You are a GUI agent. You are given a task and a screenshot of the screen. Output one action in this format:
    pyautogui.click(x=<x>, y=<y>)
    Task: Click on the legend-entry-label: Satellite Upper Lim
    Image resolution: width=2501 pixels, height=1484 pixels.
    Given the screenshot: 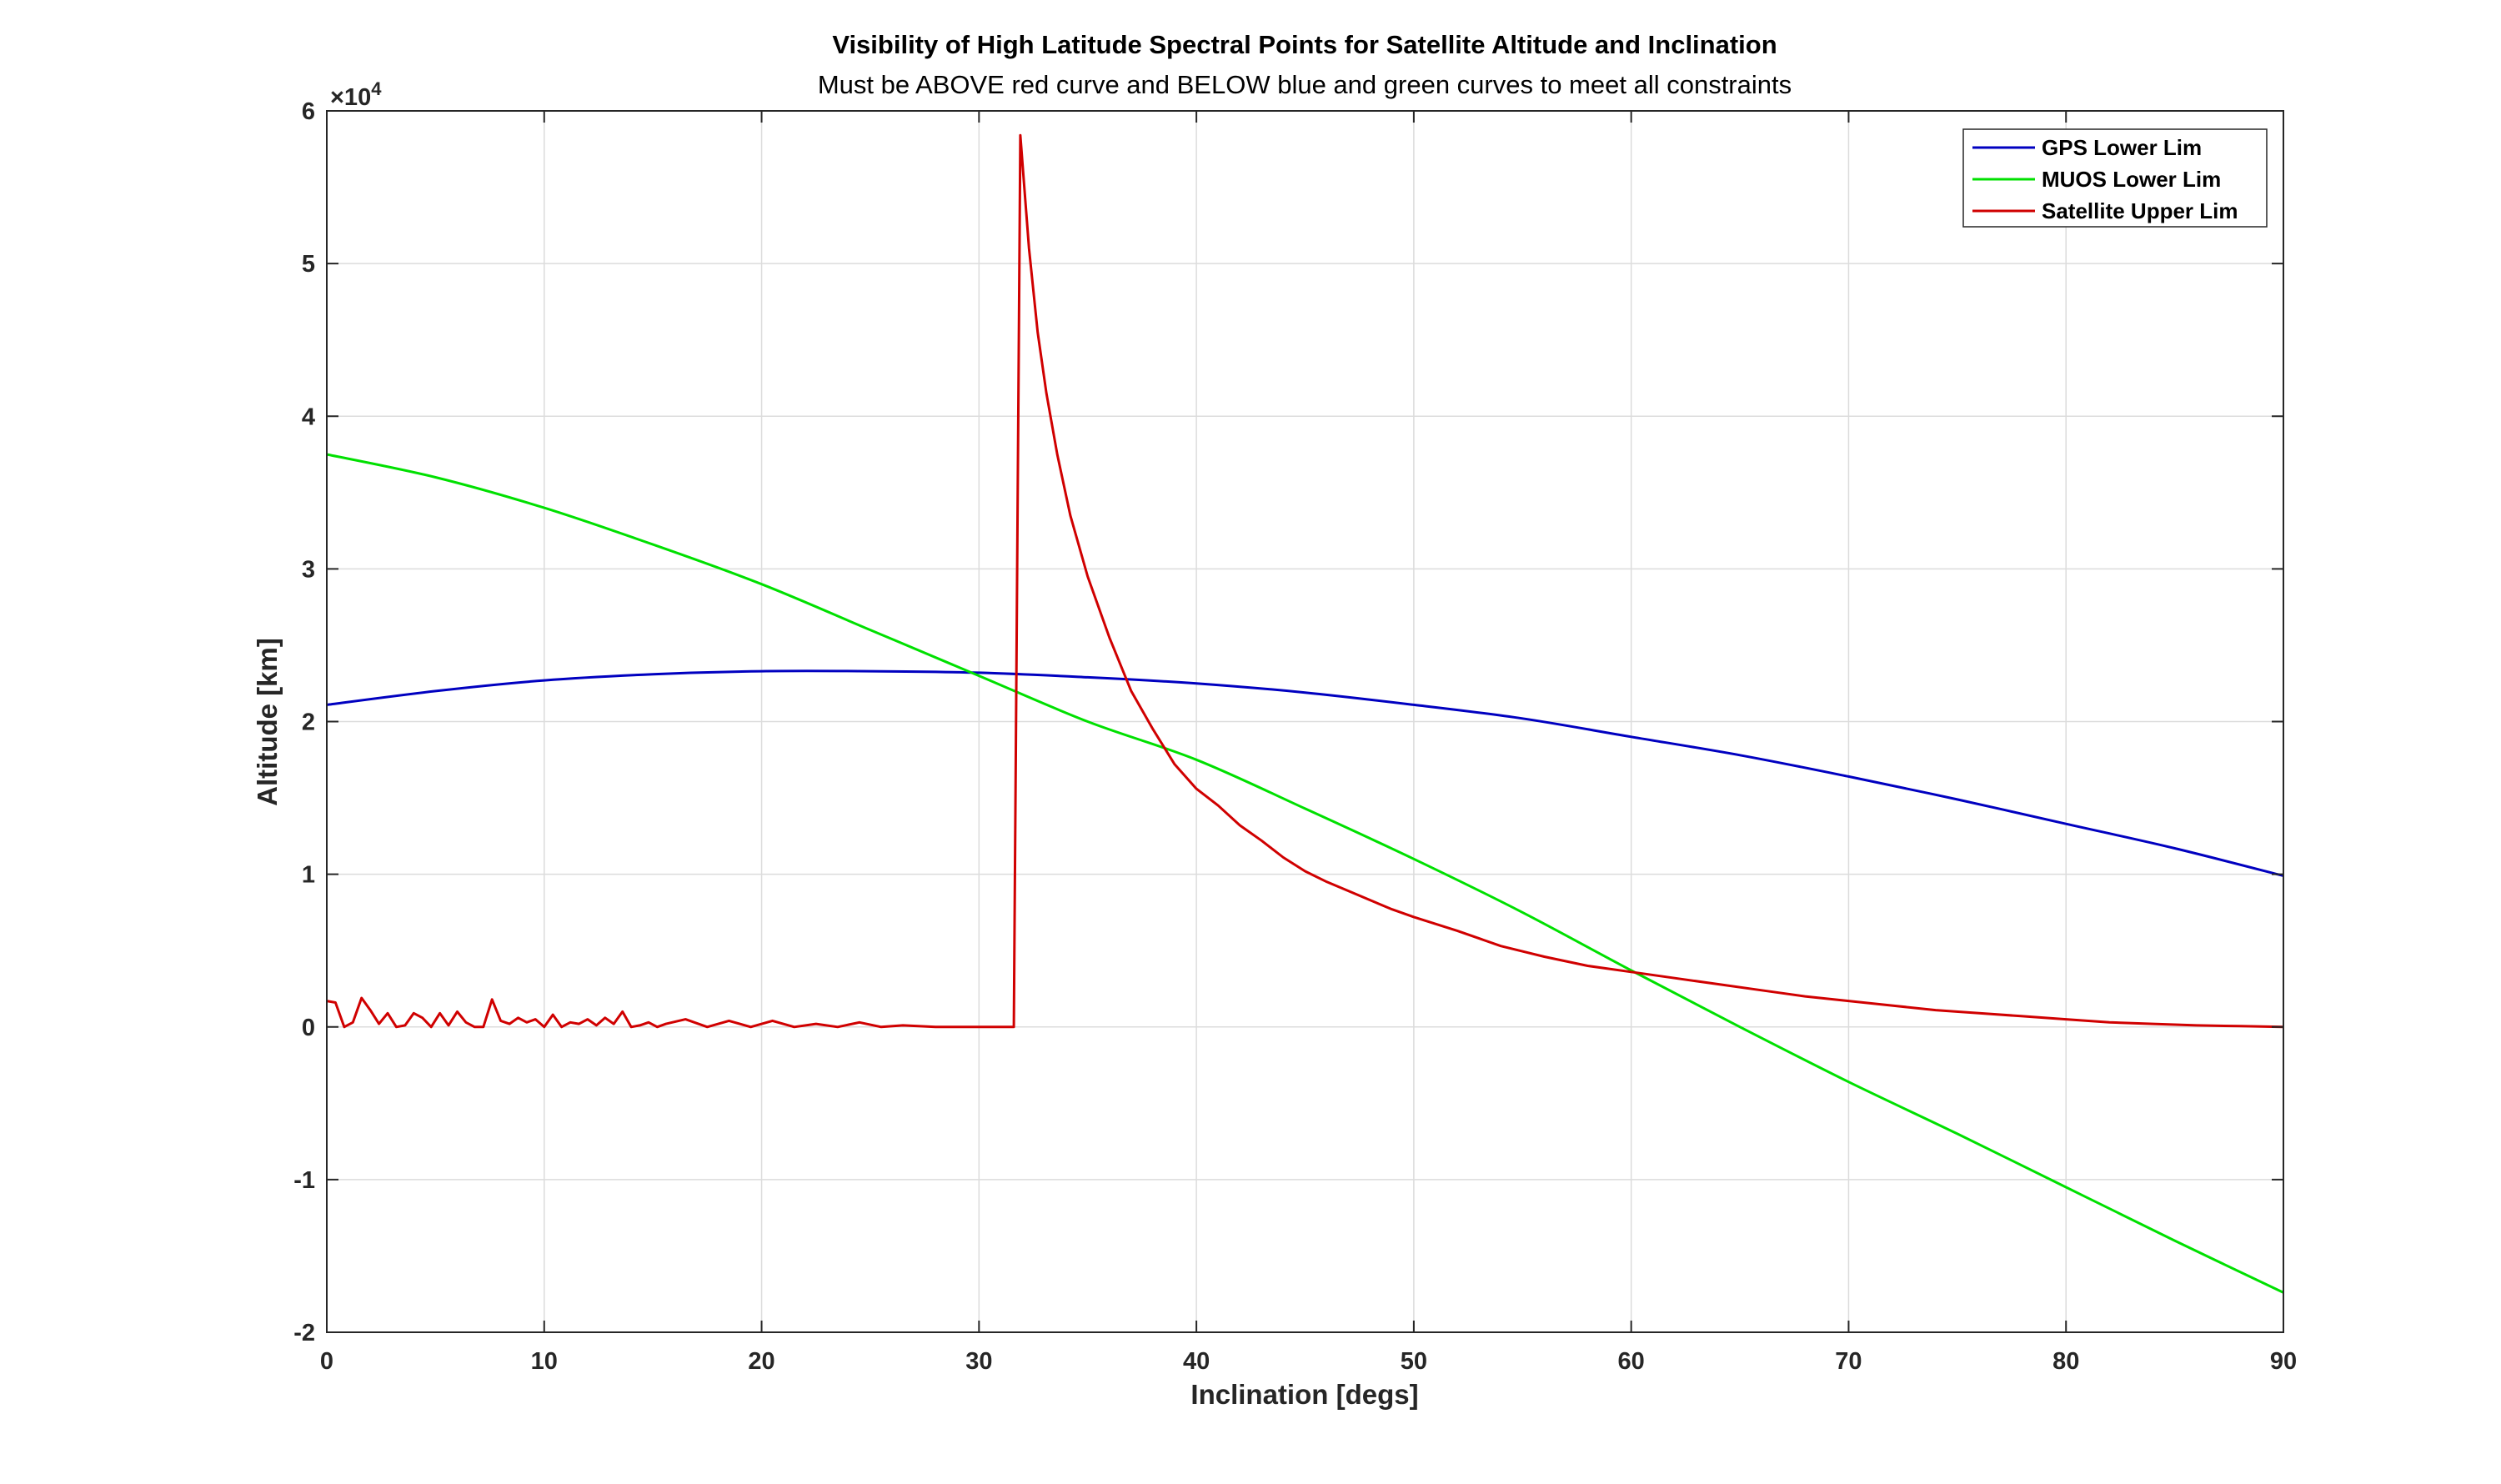 What is the action you would take?
    pyautogui.click(x=2140, y=210)
    